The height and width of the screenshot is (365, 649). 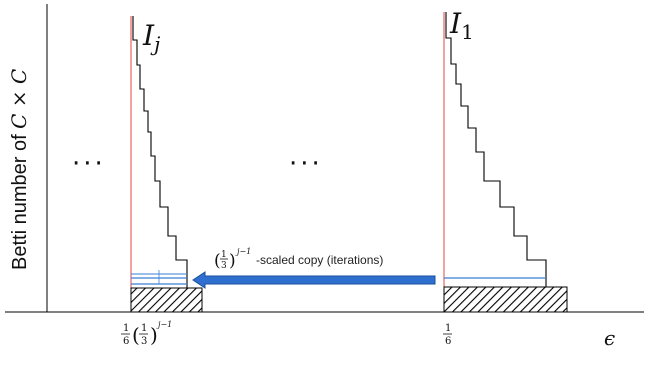 I want to click on arrow-label-text: -scaled copy (iterations), so click(x=319, y=260).